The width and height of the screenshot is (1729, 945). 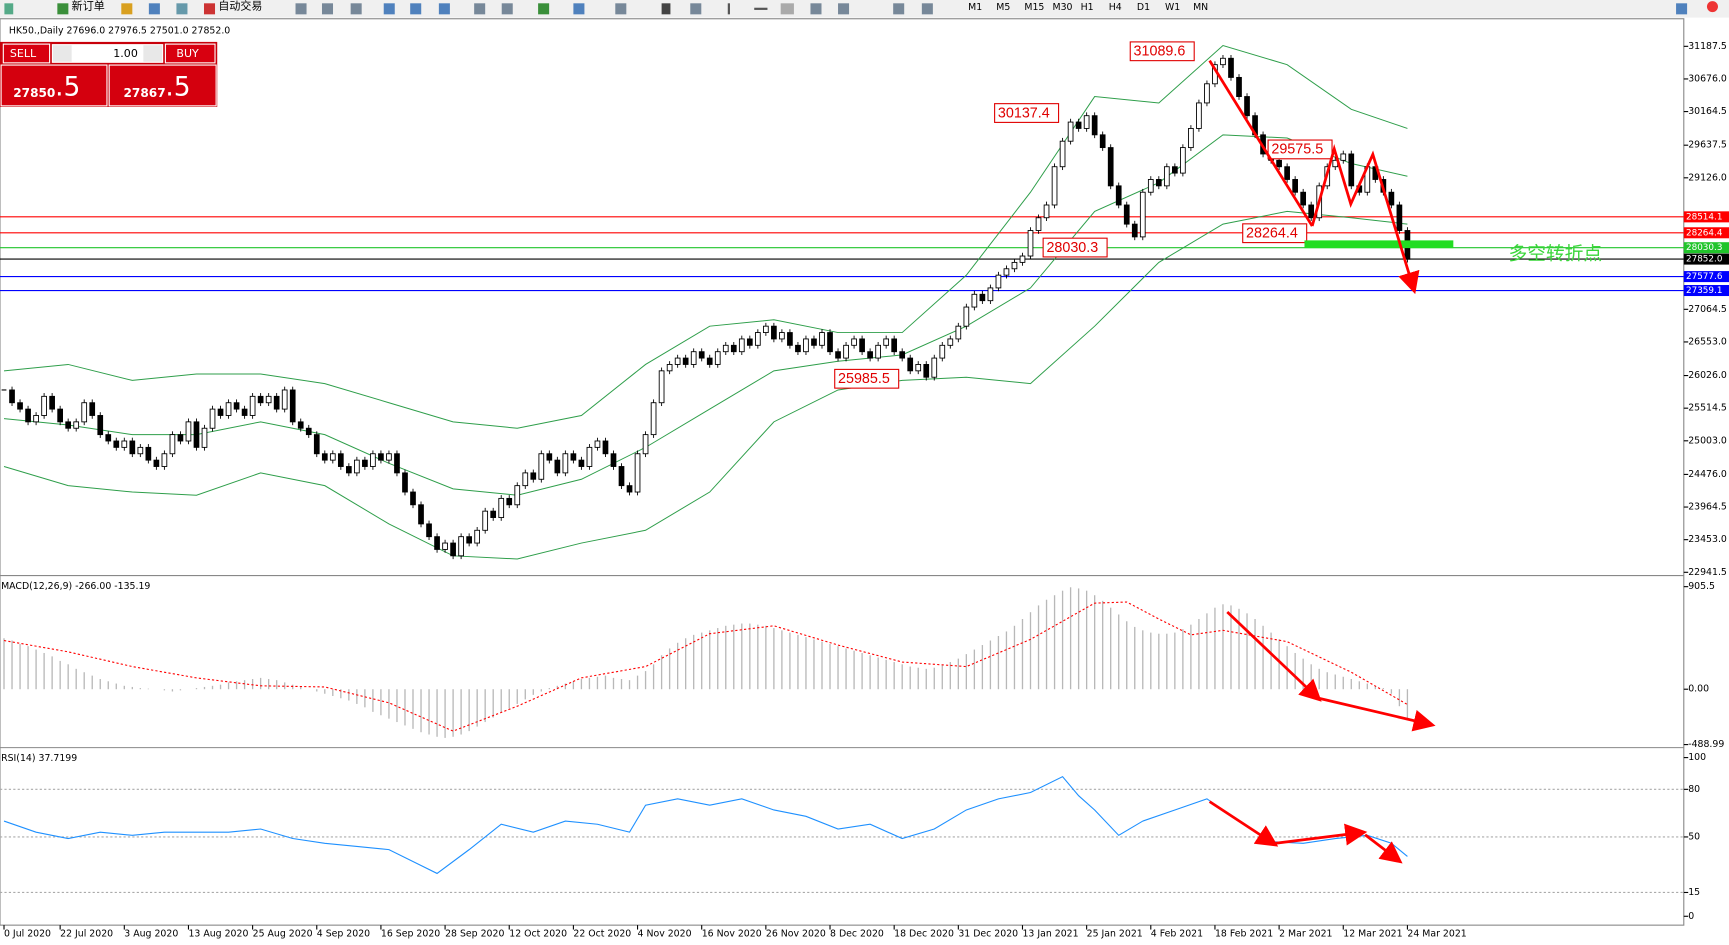 What do you see at coordinates (1707, 309) in the screenshot?
I see `y-tick-label: 27064.5` at bounding box center [1707, 309].